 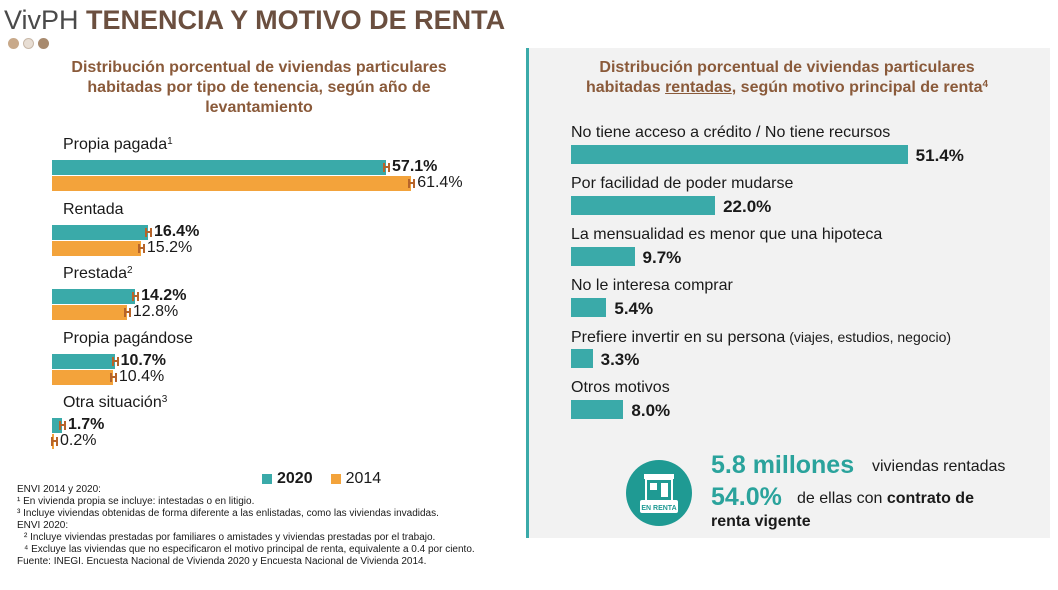 I want to click on legend-swatch-2020, so click(x=267, y=479).